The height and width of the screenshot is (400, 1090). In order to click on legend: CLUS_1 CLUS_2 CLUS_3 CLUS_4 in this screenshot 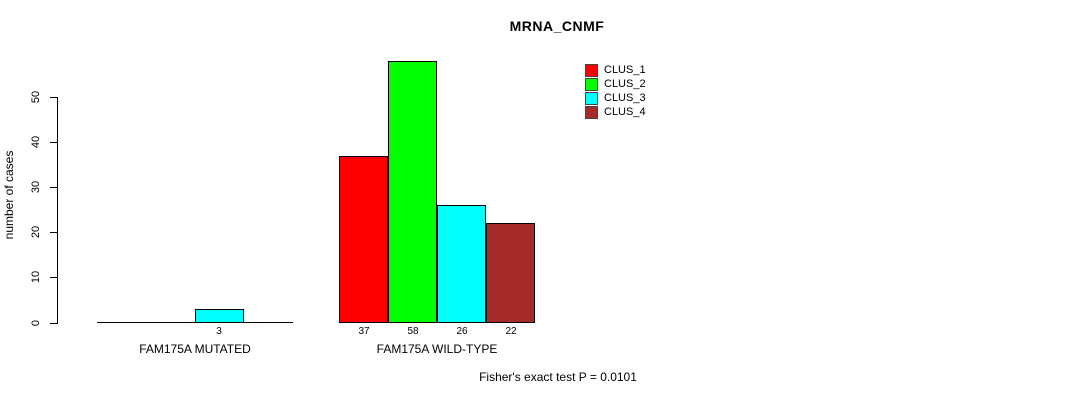, I will do `click(615, 91)`.